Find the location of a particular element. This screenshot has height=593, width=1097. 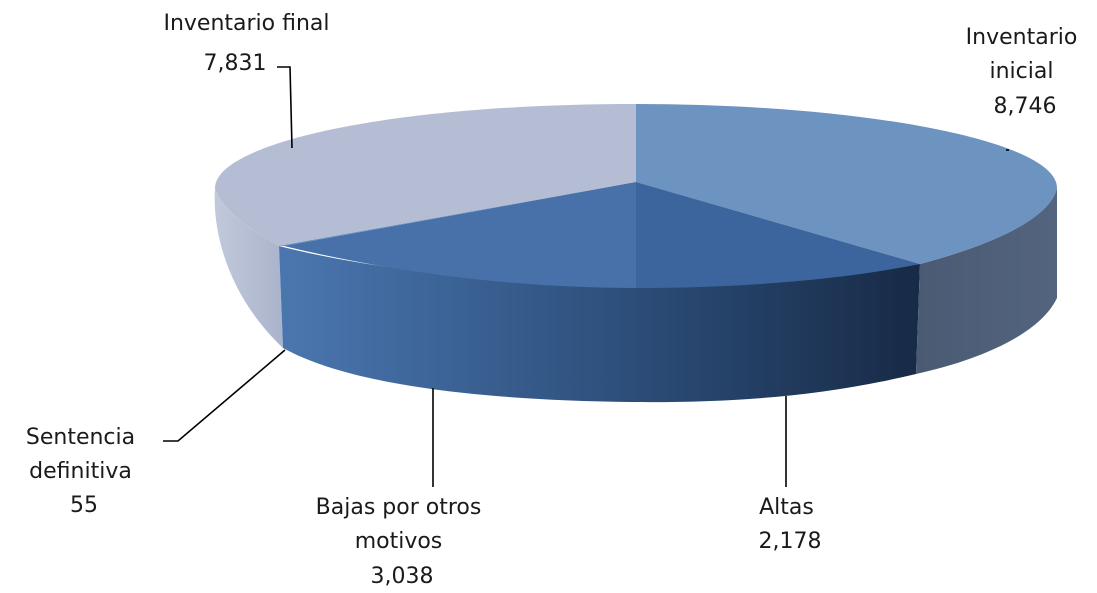

slice-bajas-por-otros-motivos is located at coordinates (460, 235).